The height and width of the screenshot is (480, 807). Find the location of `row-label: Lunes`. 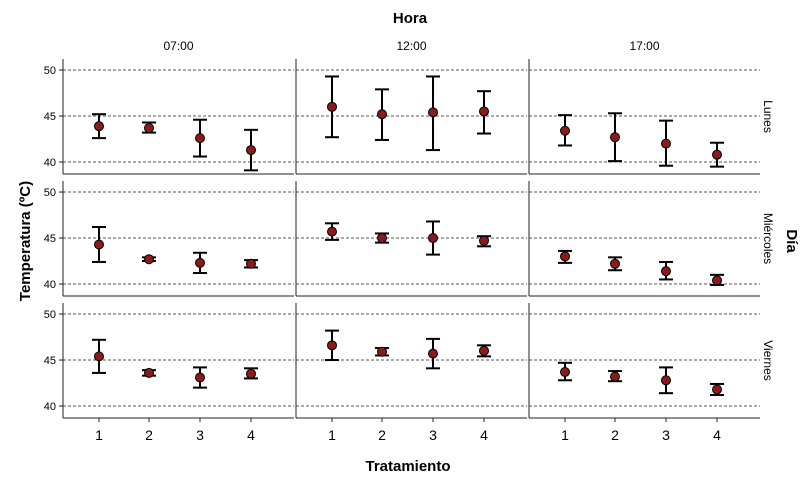

row-label: Lunes is located at coordinates (768, 116).